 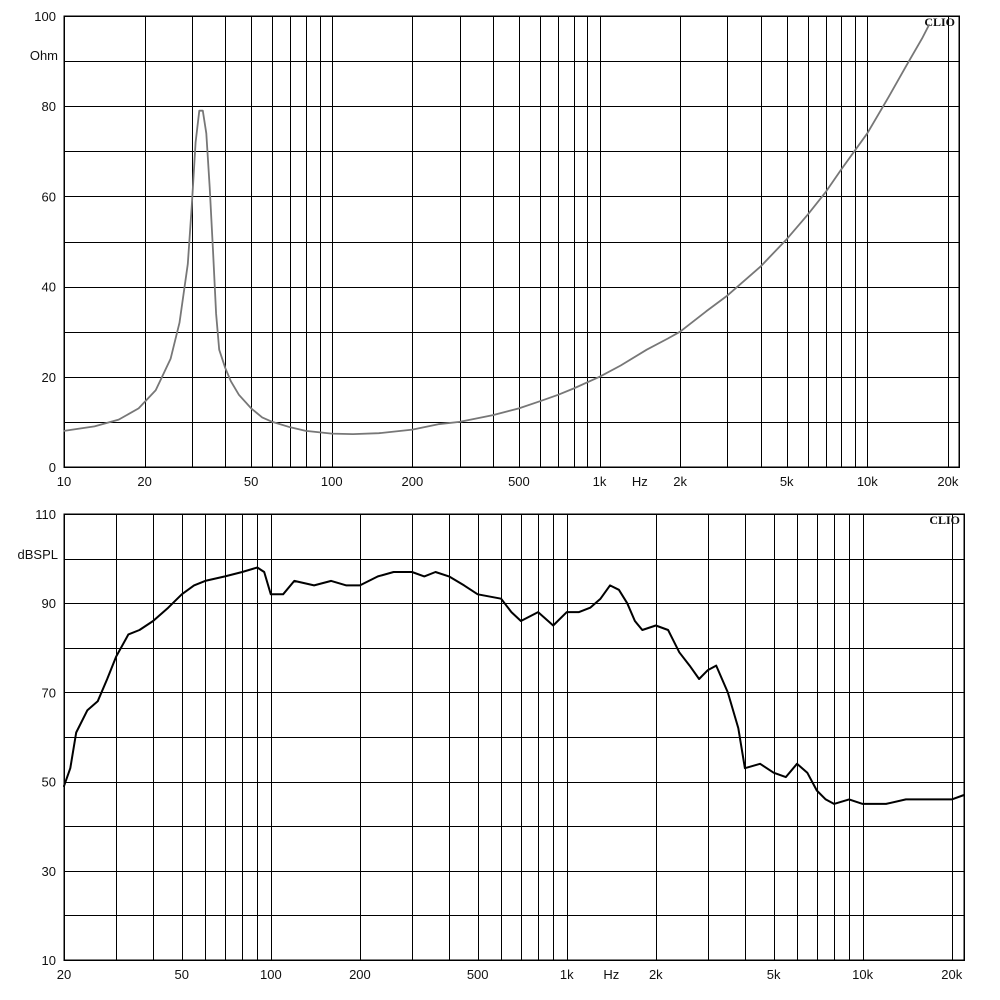 I want to click on x-tick-labels: 10 20 50 100 200 500 1k 2k 5k 10k 20k, so click(x=508, y=481).